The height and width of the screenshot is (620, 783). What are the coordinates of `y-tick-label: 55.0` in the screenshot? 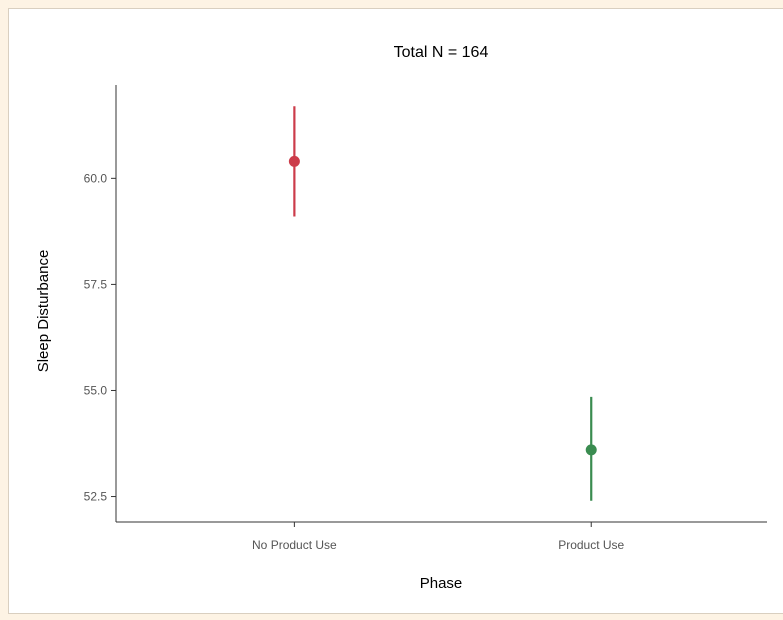 It's located at (96, 390).